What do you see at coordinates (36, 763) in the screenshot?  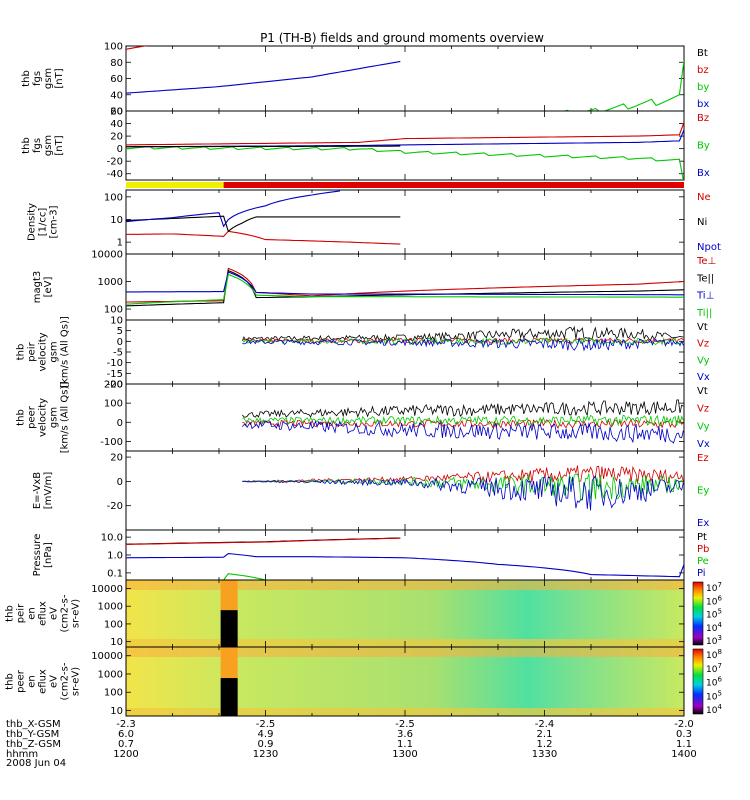 I see `date-label: 2008 Jun 04` at bounding box center [36, 763].